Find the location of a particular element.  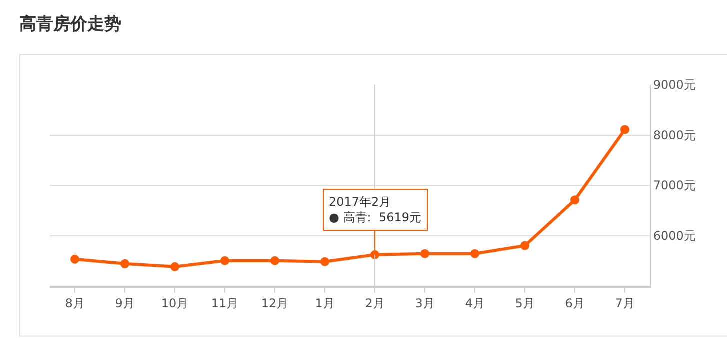

annotation: 2017年2月 ● 高青: 5619元 is located at coordinates (375, 210).